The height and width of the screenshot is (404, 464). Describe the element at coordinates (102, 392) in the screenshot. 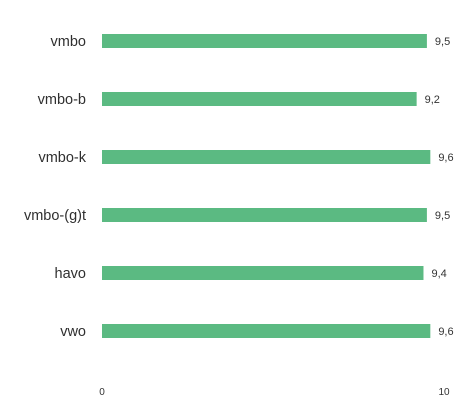

I see `x-tick-label-0: 0` at that location.